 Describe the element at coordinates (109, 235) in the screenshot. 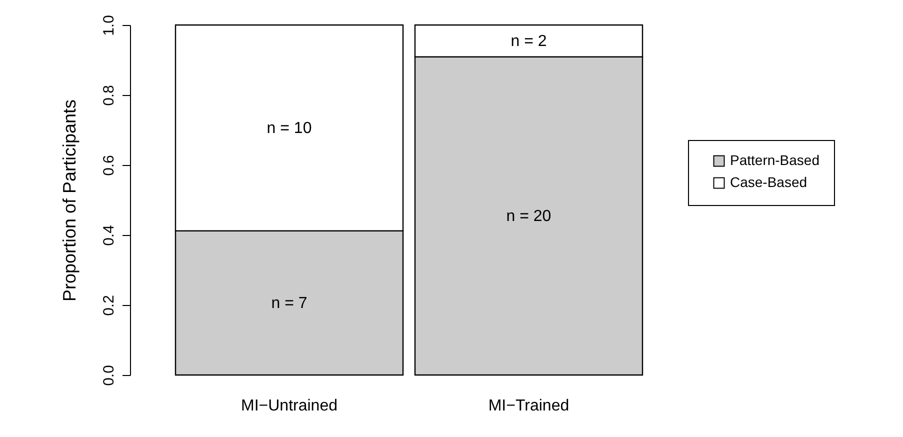

I see `y-tick-label: 0.4` at that location.